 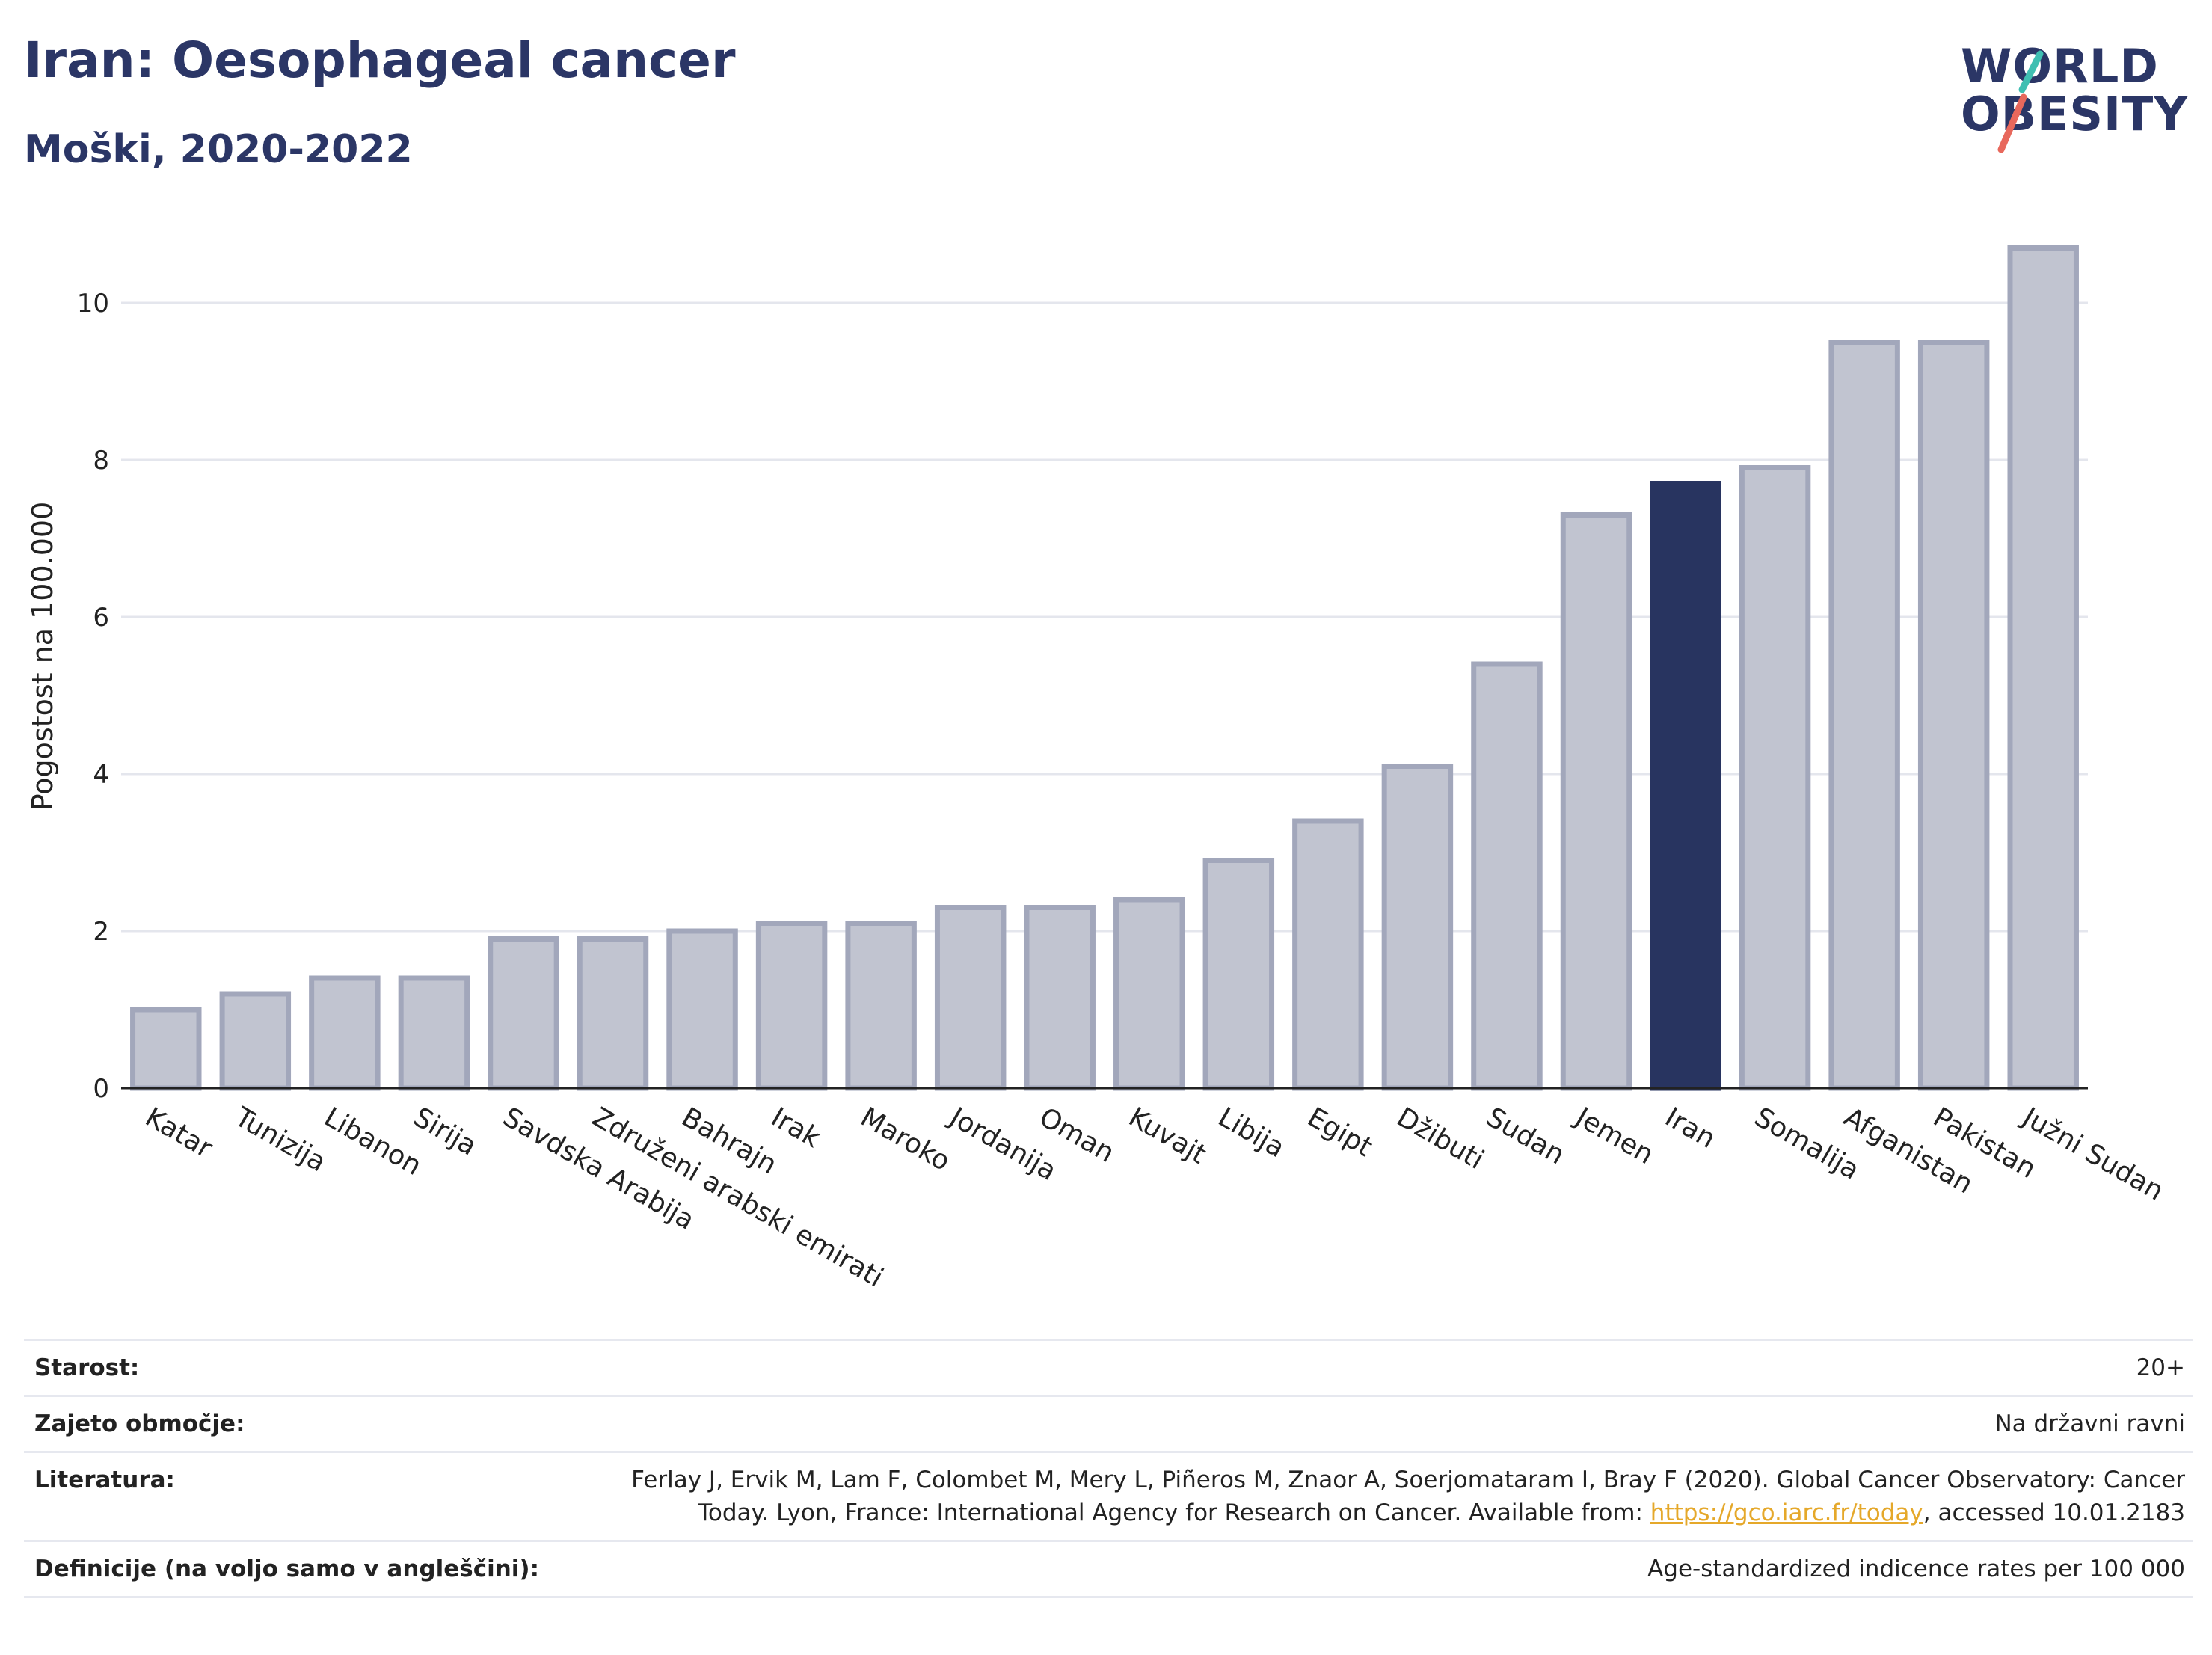 What do you see at coordinates (104, 1480) in the screenshot?
I see `meta-label-literature: Literatura:` at bounding box center [104, 1480].